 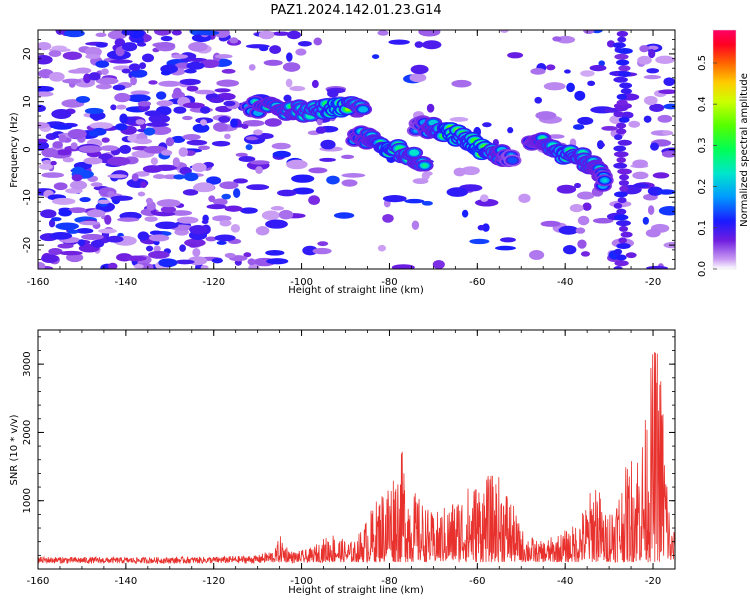 I want to click on x-tick-label: -40, so click(x=565, y=282).